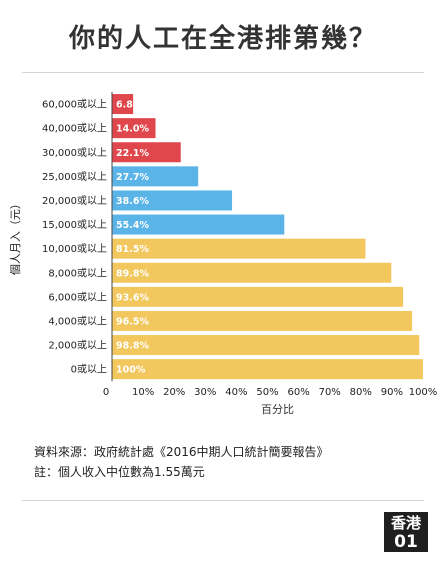 This screenshot has width=446, height=563. Describe the element at coordinates (74, 177) in the screenshot. I see `category-label: 25,000或以上` at that location.